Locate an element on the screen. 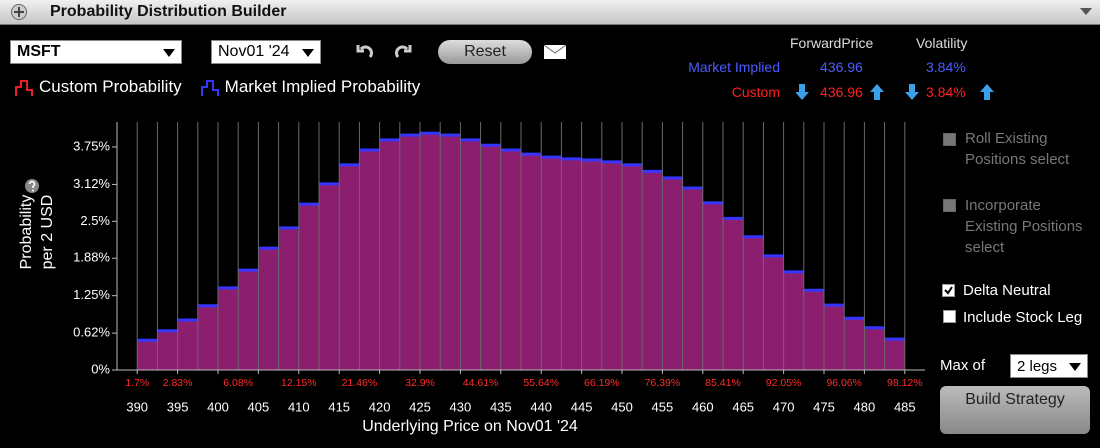 Image resolution: width=1100 pixels, height=448 pixels. build-button: Build Strategy is located at coordinates (1015, 410).